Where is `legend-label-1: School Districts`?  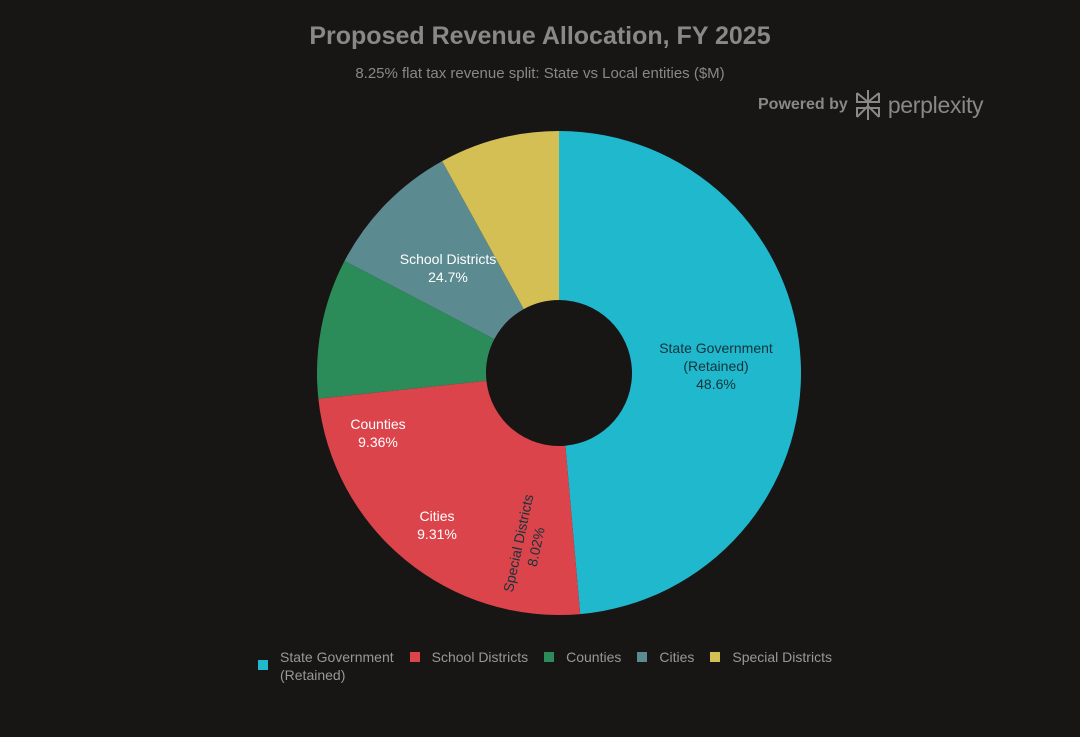 legend-label-1: School Districts is located at coordinates (480, 657).